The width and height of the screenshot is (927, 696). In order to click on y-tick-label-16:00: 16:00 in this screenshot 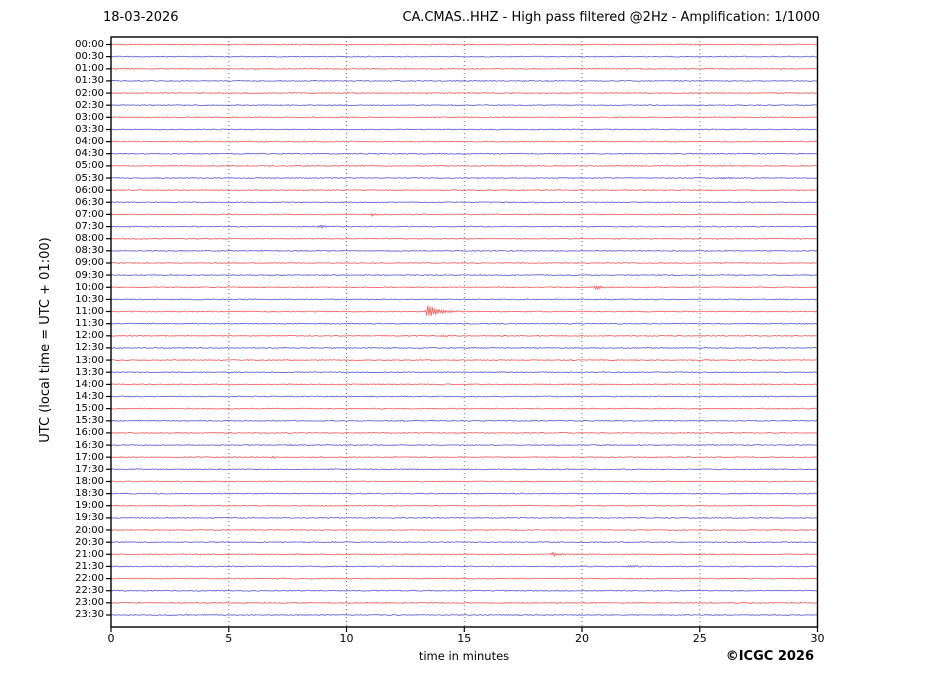, I will do `click(89, 433)`.